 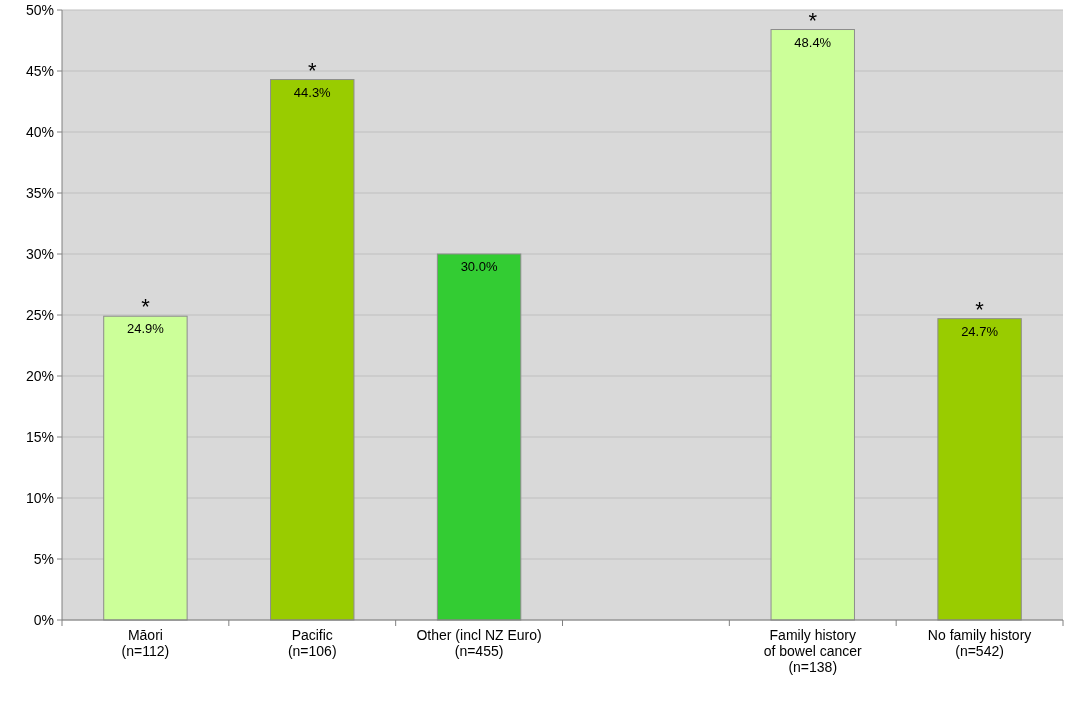 I want to click on data-label: 30.0%, so click(x=479, y=266).